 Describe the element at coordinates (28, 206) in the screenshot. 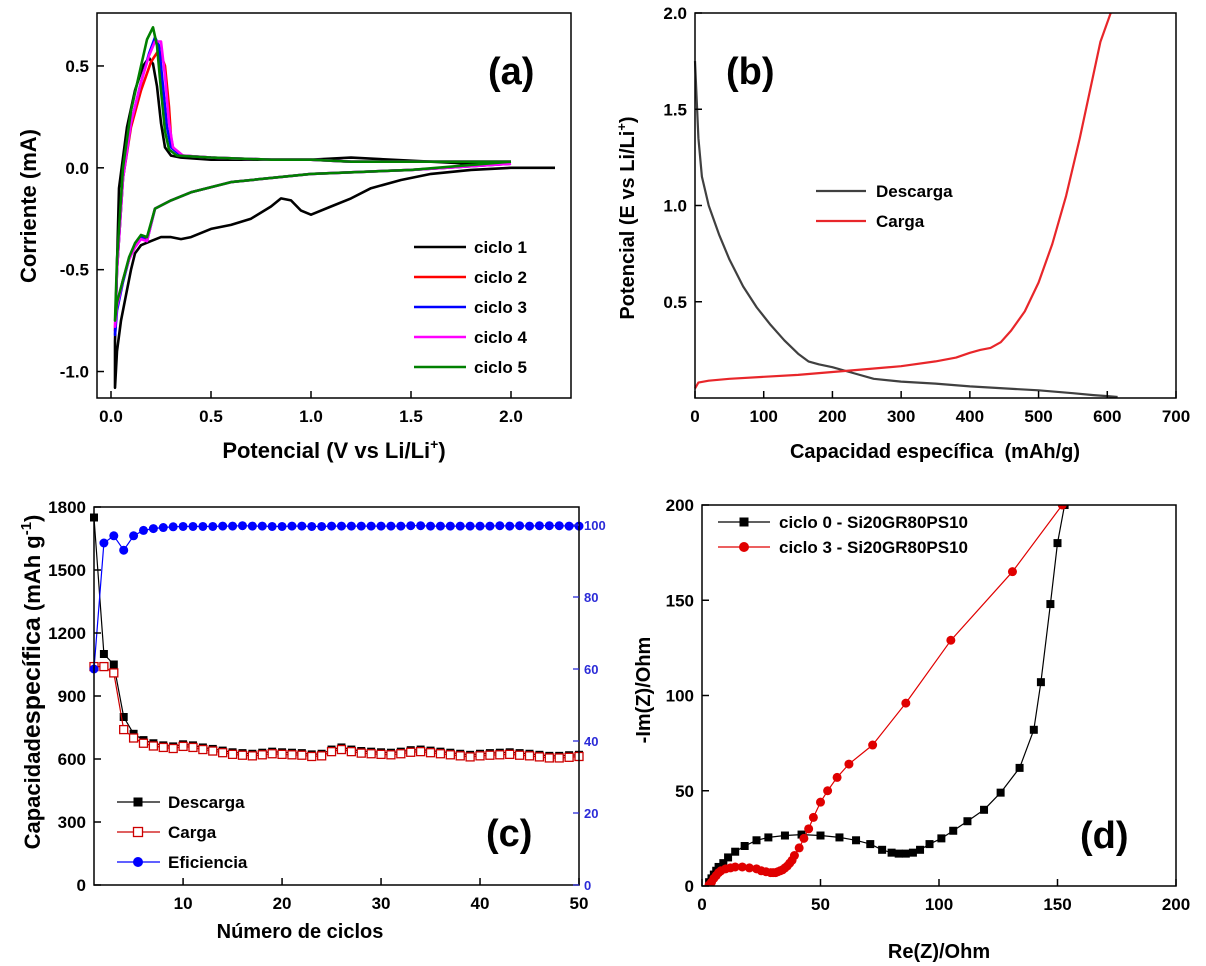

I see `panel-a-ylabel: Corriente (mA)` at that location.